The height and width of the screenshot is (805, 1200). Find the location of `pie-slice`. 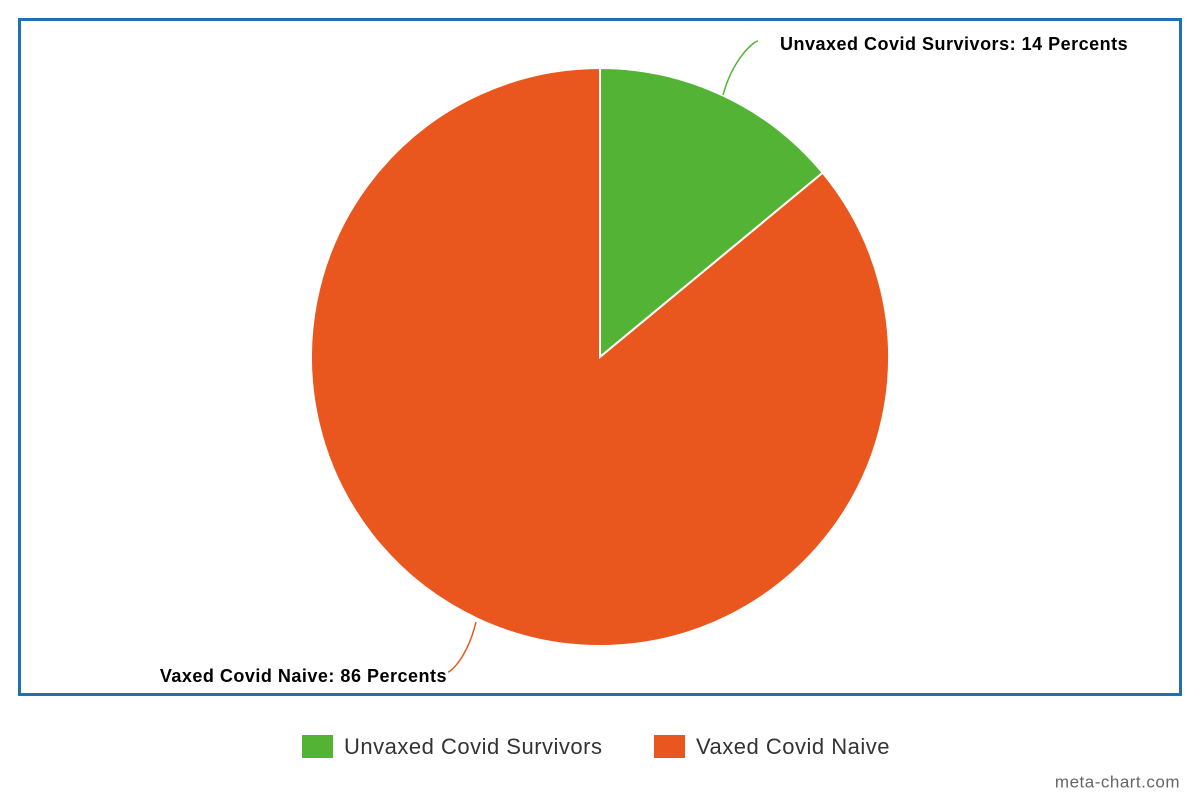

pie-slice is located at coordinates (712, 213).